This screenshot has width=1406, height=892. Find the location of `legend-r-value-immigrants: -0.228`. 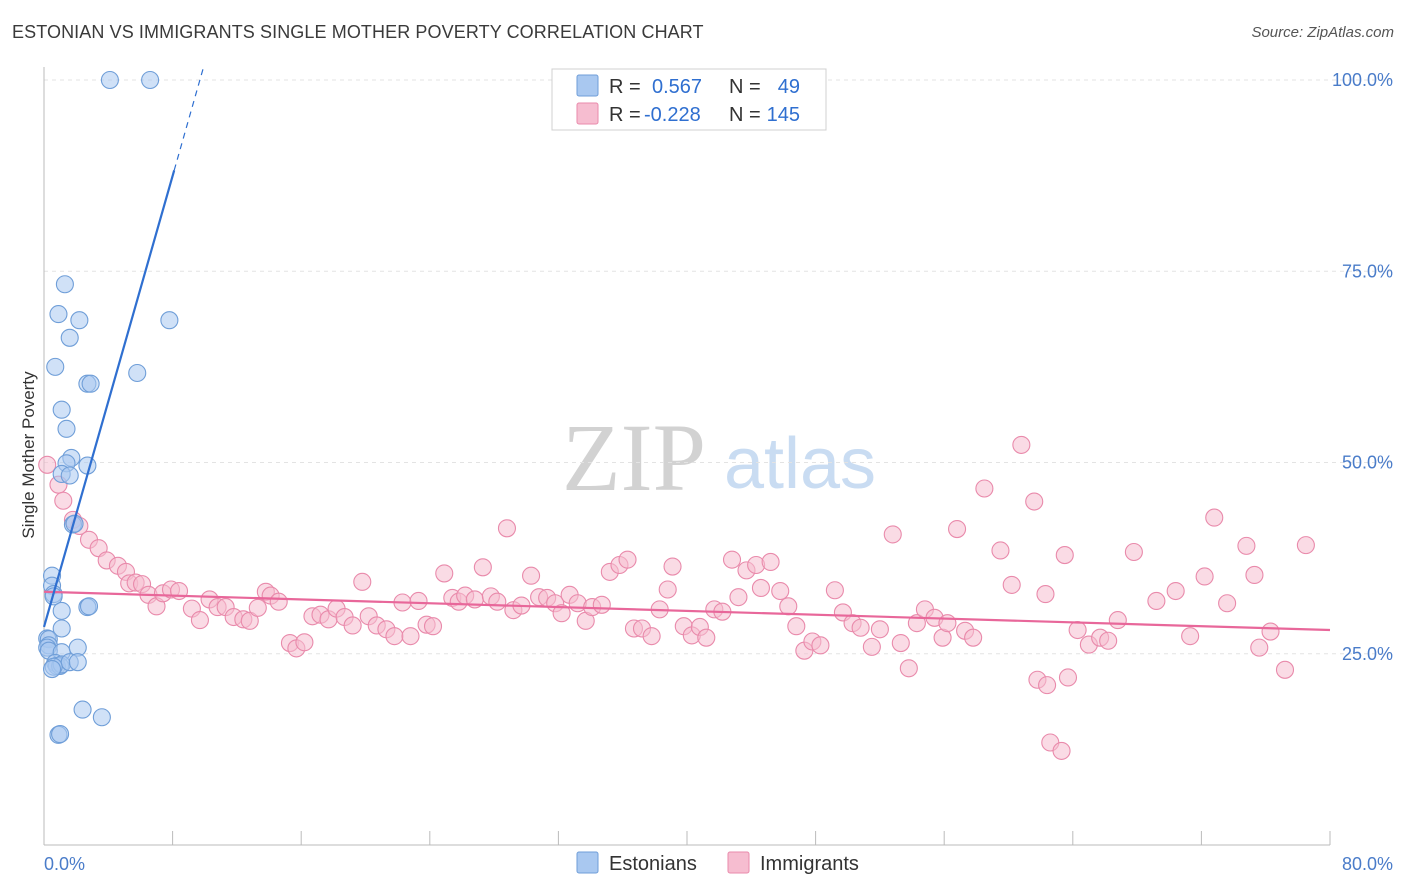

legend-r-value-immigrants: -0.228 is located at coordinates (672, 115).